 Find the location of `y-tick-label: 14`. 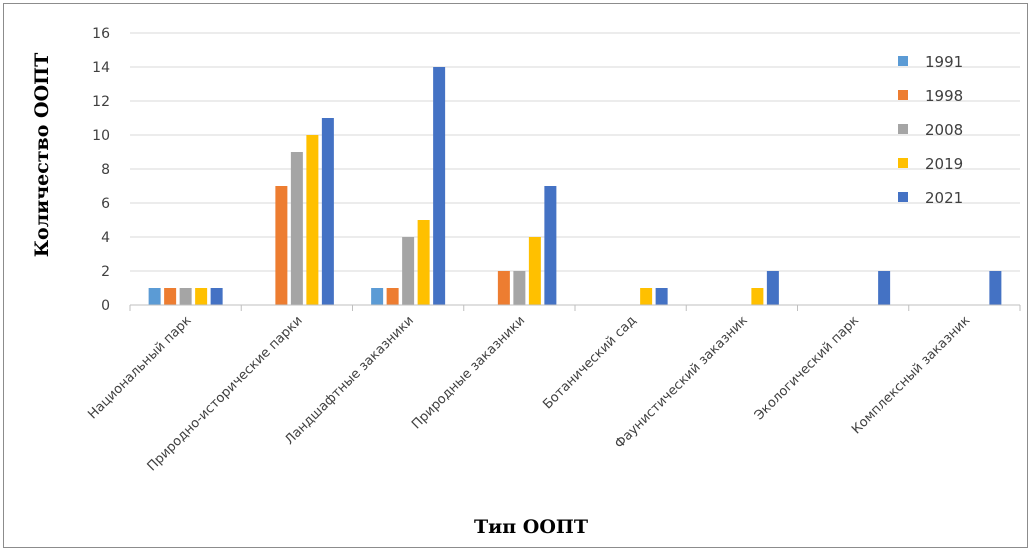

y-tick-label: 14 is located at coordinates (101, 68).